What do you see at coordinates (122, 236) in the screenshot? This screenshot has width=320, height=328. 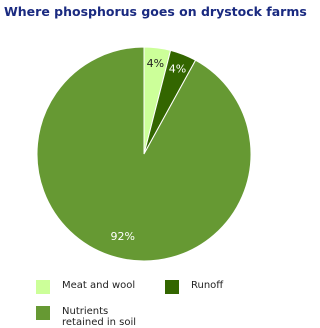 I see `data-label: 92%` at bounding box center [122, 236].